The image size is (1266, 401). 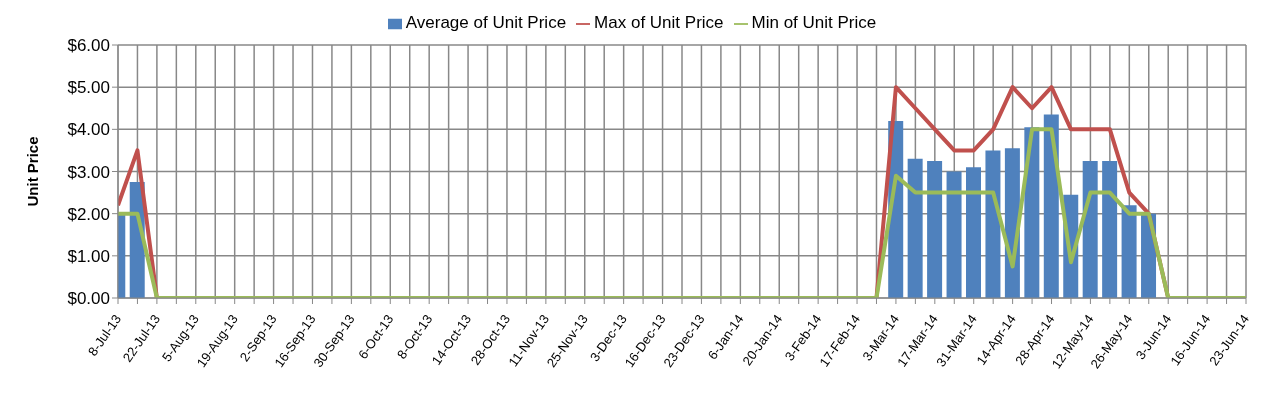 I want to click on y-axis-title: Unit Price, so click(x=33, y=171).